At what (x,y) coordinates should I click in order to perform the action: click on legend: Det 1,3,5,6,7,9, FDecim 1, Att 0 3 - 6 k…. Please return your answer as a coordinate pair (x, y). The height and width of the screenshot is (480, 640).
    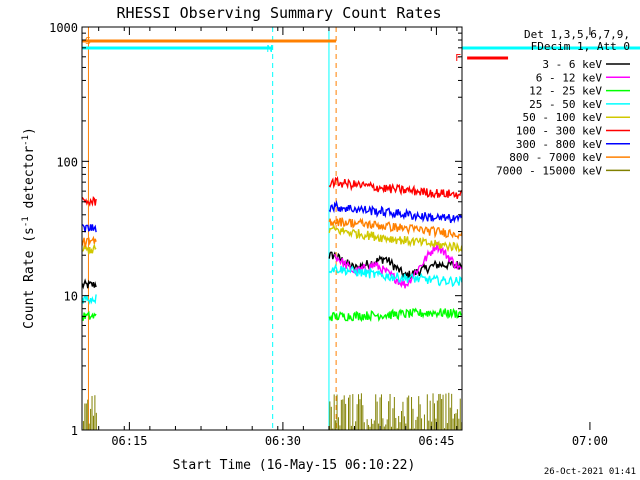
    Looking at the image, I should click on (563, 102).